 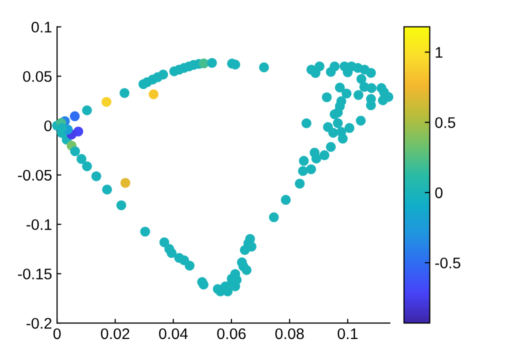 What do you see at coordinates (173, 334) in the screenshot?
I see `x-tick-label: 0.04` at bounding box center [173, 334].